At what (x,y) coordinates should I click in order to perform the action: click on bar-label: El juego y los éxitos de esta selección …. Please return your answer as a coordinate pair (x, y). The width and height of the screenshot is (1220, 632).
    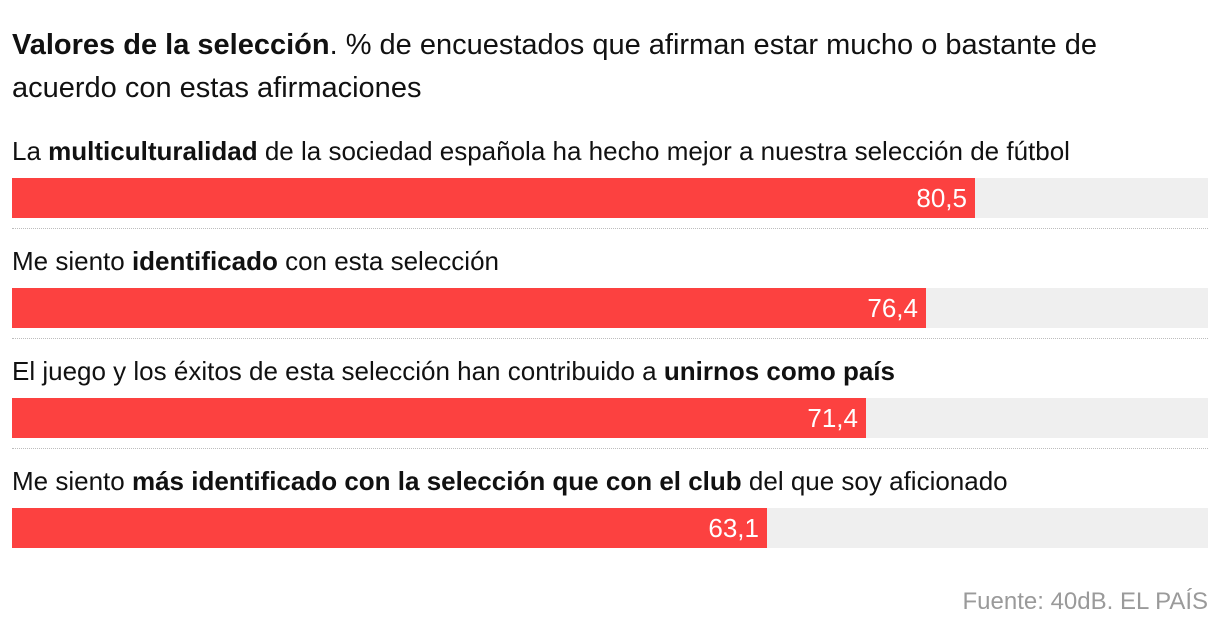
    Looking at the image, I should click on (453, 371).